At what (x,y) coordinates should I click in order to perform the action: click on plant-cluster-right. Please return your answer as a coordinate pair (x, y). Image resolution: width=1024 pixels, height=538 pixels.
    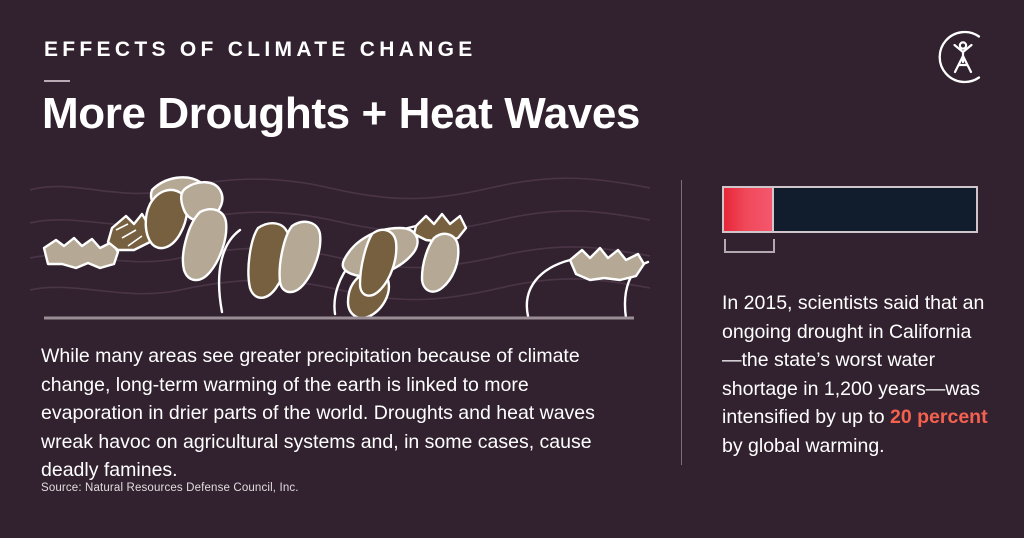
    Looking at the image, I should click on (493, 266).